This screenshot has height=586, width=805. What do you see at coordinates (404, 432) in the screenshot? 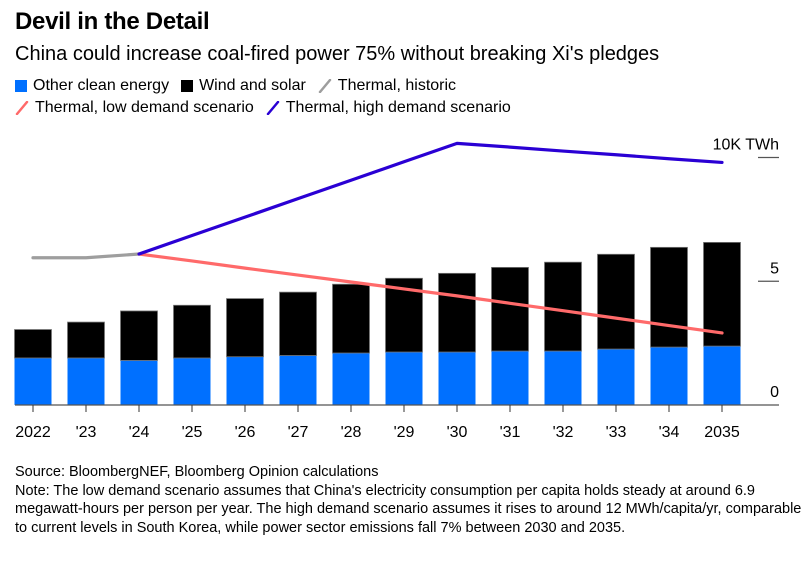
I see `x-tick-label-7: '29` at bounding box center [404, 432].